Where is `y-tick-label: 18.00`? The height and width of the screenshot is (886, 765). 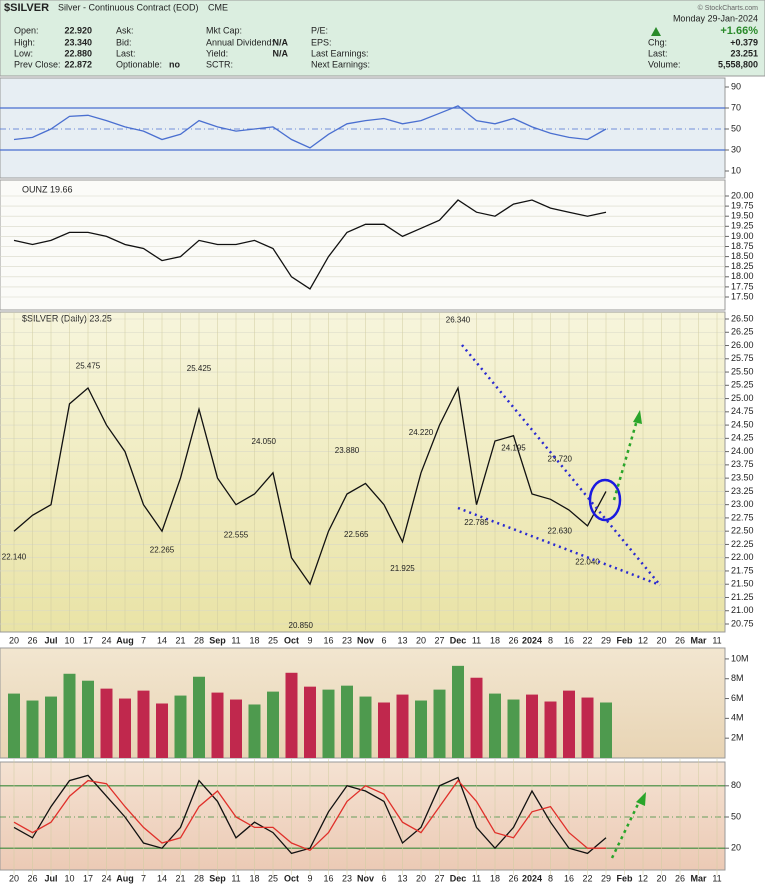 y-tick-label: 18.00 is located at coordinates (742, 276).